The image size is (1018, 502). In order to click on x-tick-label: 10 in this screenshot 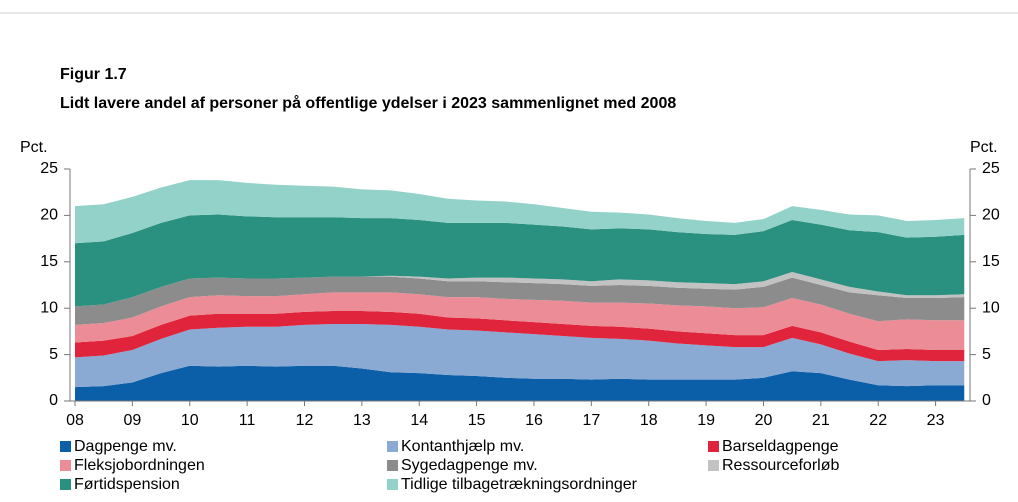, I will do `click(190, 420)`.